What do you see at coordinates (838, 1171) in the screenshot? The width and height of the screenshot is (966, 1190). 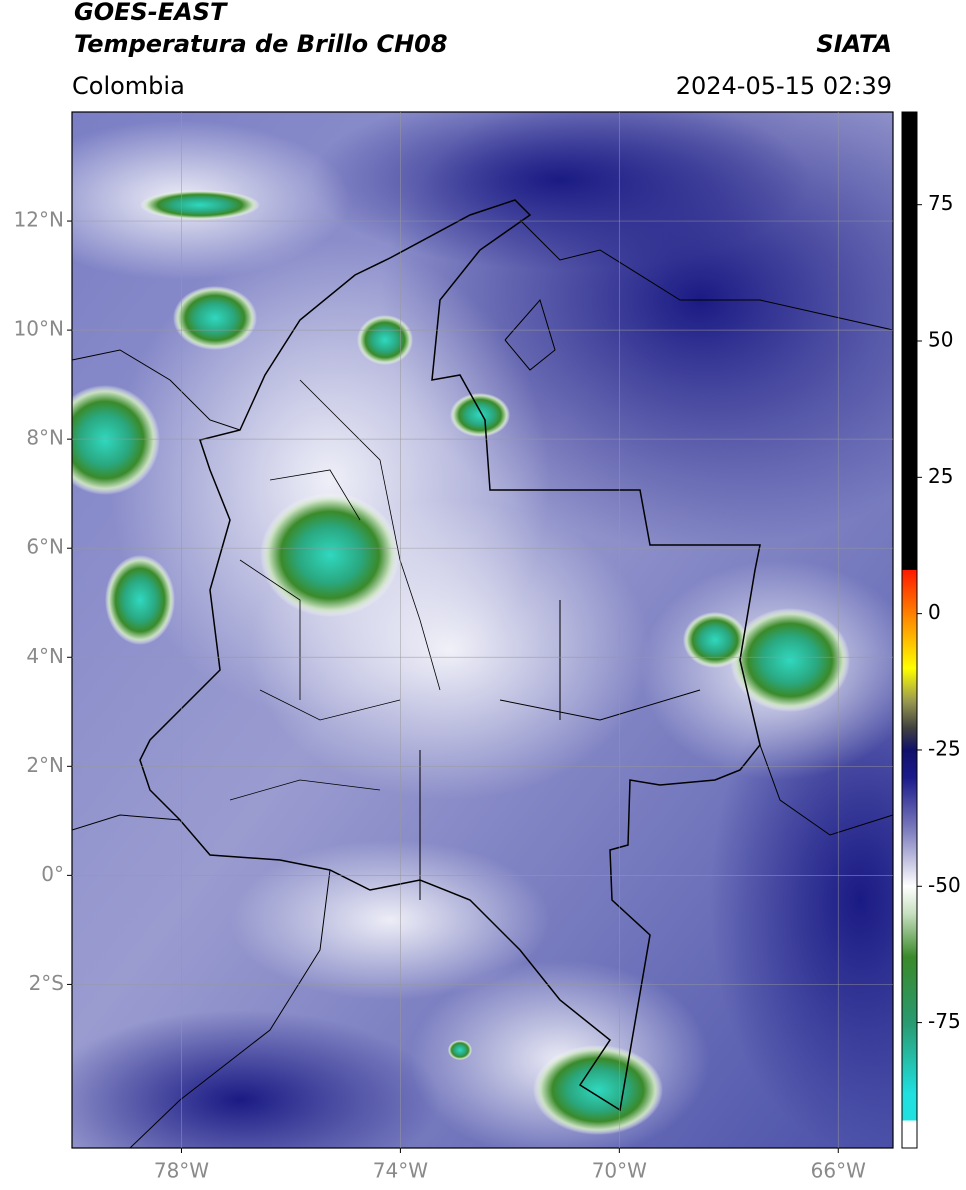 I see `x-tick-label: 66°W` at bounding box center [838, 1171].